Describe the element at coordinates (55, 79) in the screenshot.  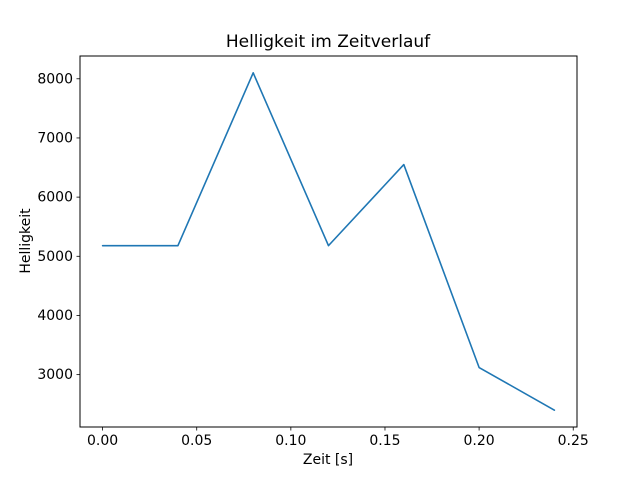
I see `y-tick-label: 8000` at that location.